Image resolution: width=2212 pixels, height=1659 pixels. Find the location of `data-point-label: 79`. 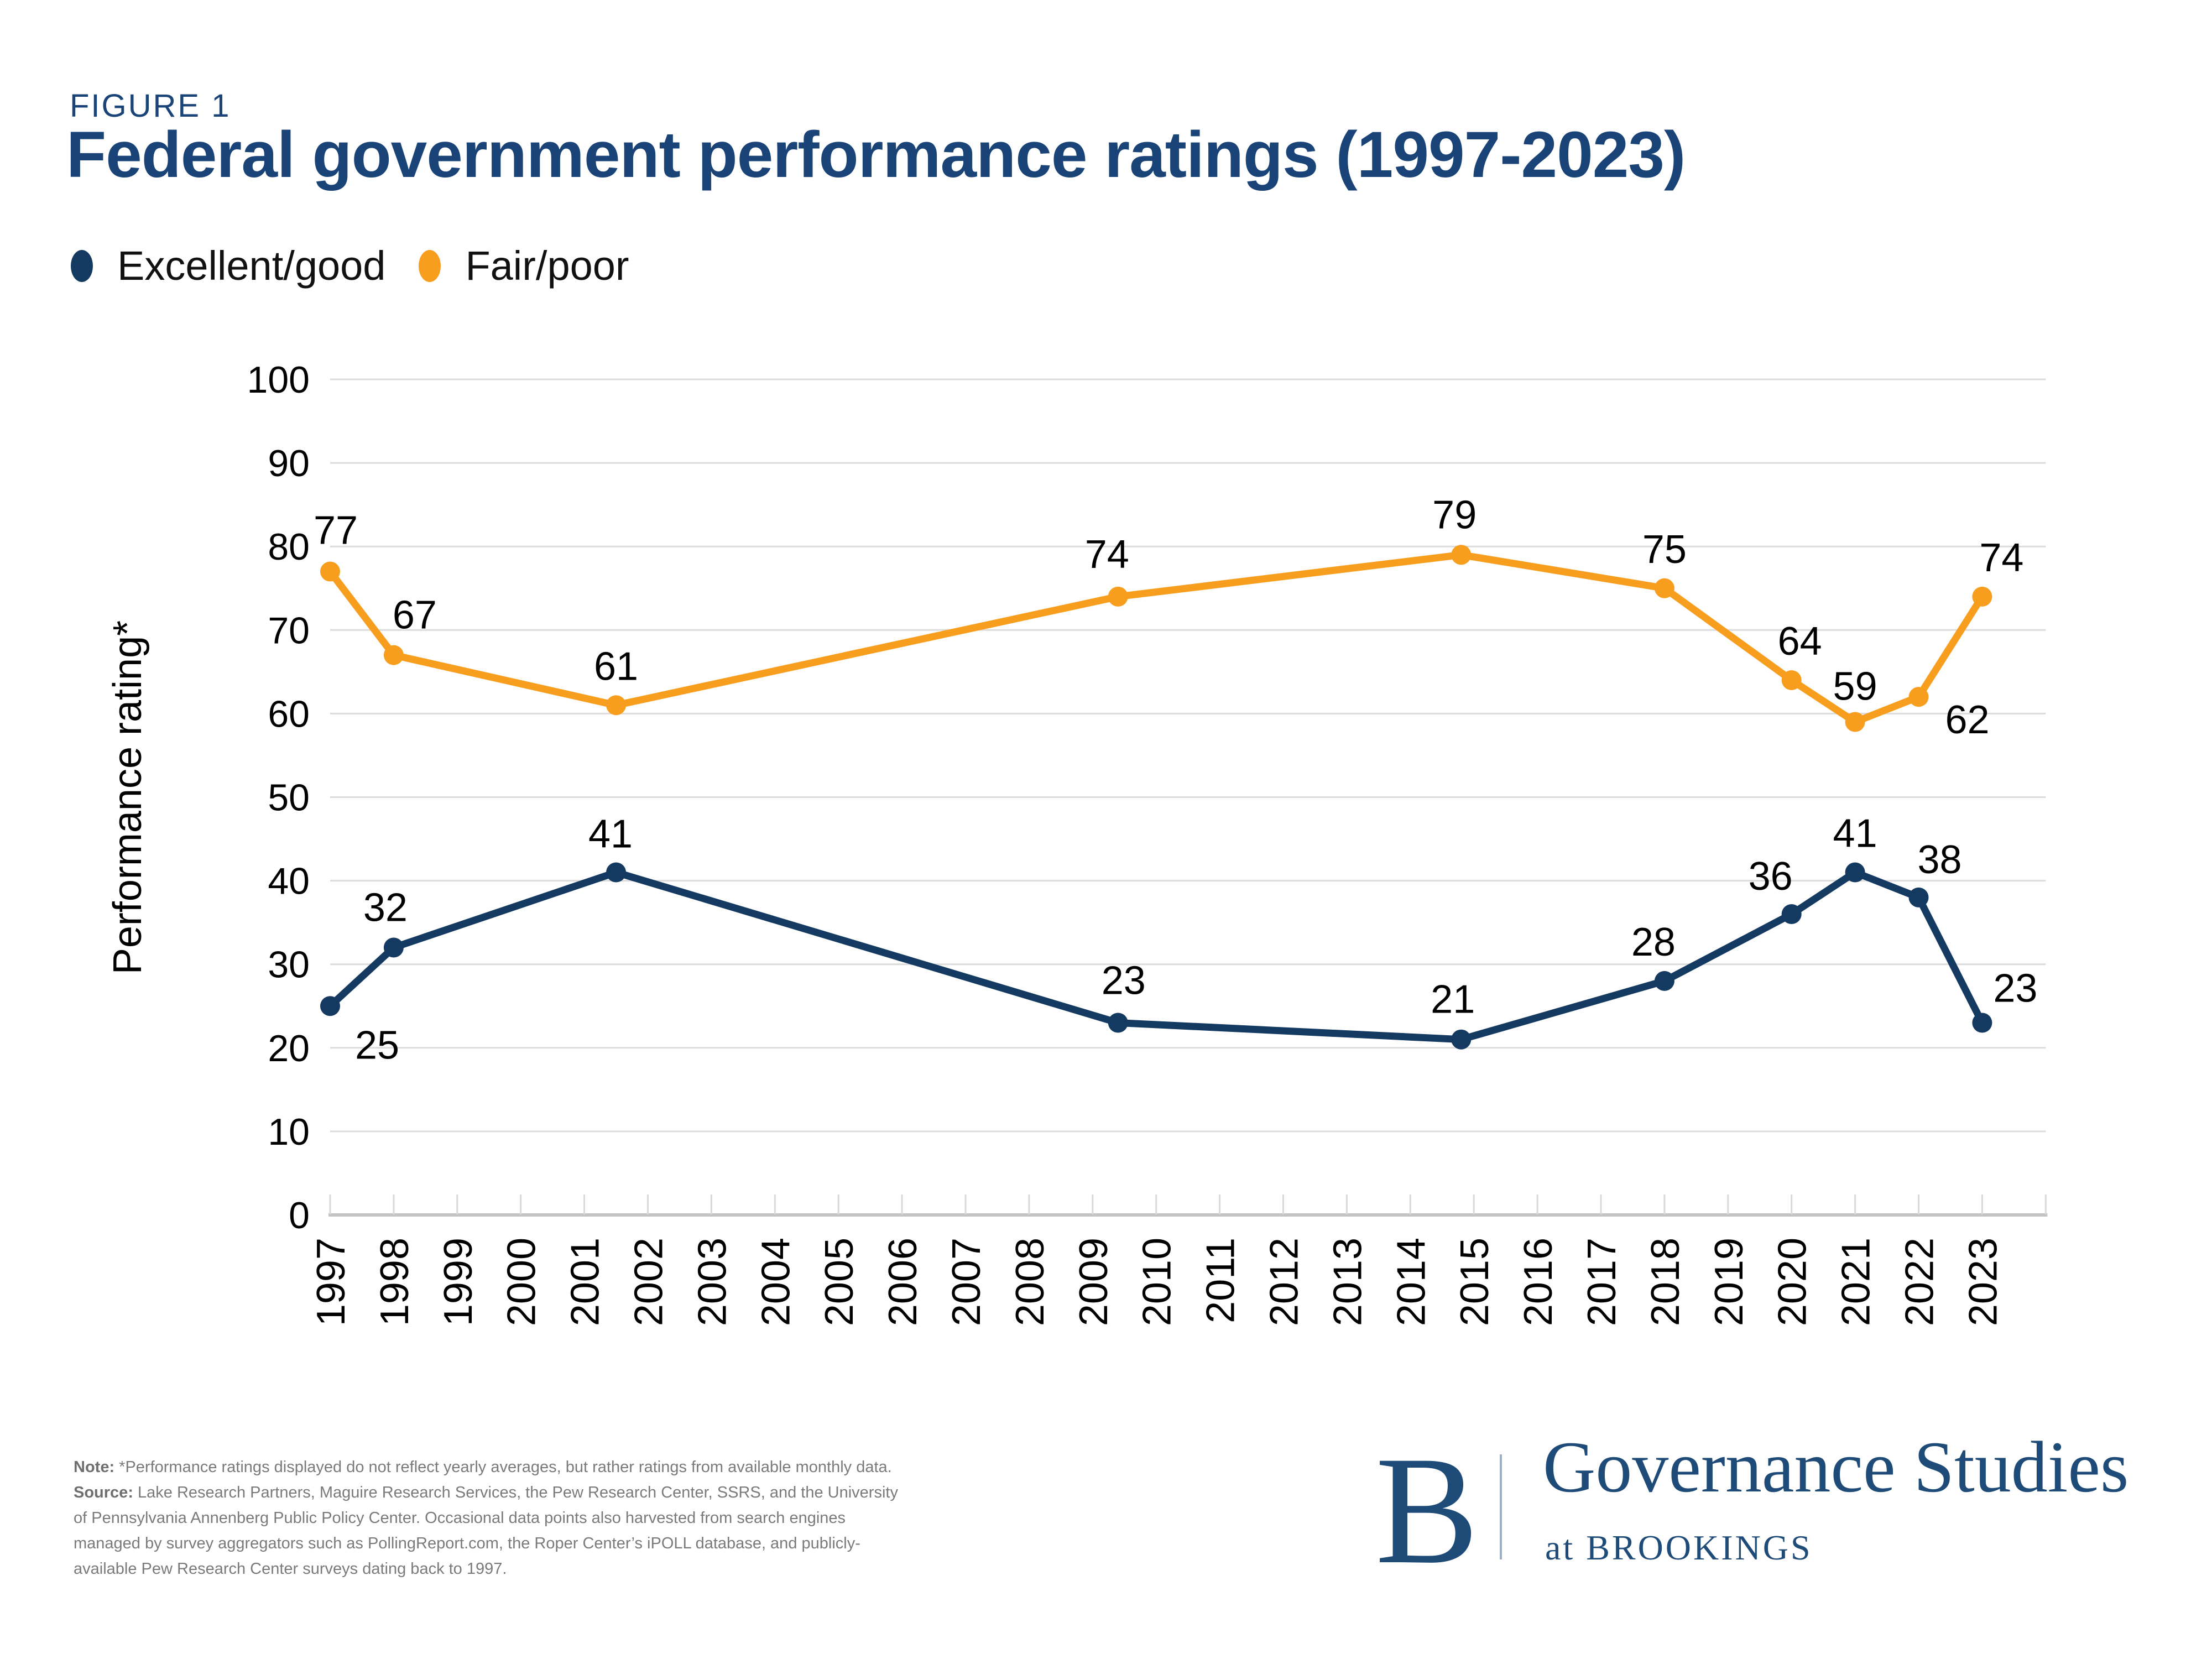

data-point-label: 79 is located at coordinates (1455, 515).